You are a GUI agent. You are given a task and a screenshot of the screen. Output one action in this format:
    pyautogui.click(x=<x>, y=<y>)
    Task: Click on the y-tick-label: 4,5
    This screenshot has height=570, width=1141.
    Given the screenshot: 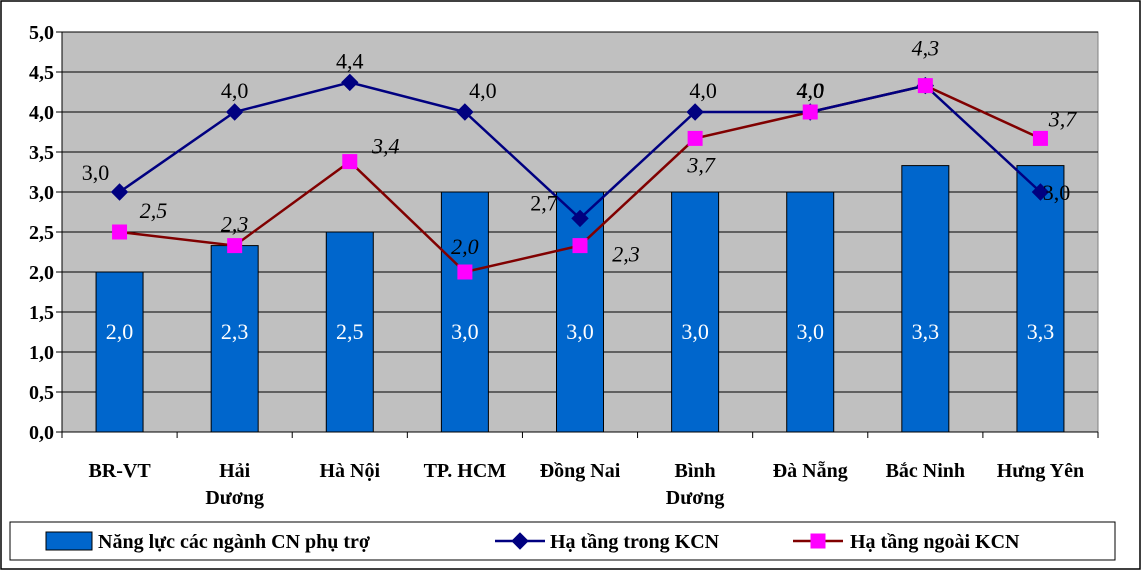 What is the action you would take?
    pyautogui.click(x=41, y=73)
    